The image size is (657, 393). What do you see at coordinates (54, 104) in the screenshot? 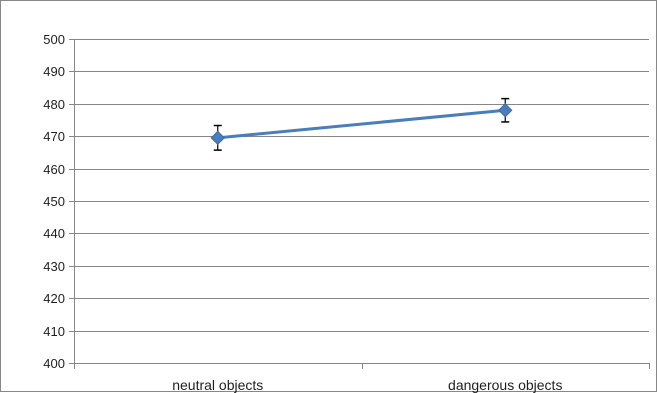
I see `y-tick-label-480: 480` at bounding box center [54, 104].